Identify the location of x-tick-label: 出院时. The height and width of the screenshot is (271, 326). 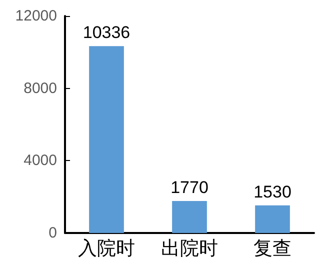
(189, 249).